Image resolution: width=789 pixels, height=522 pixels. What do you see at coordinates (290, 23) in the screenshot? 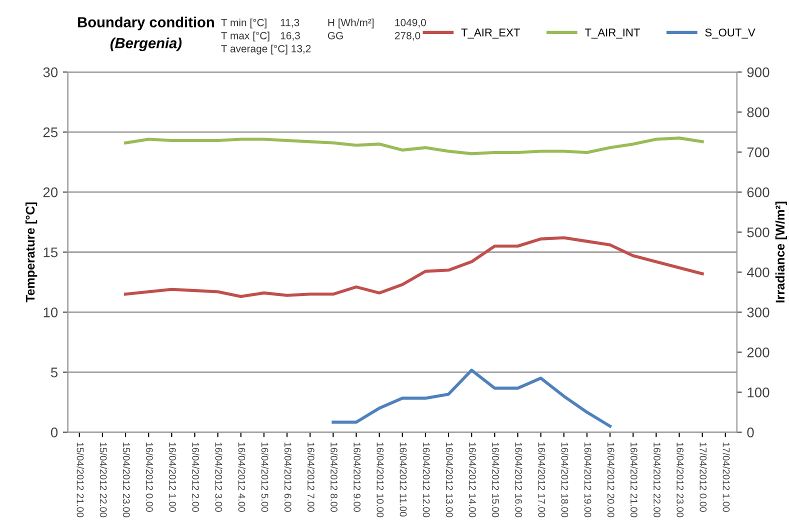
I see `text: 11,3` at bounding box center [290, 23].